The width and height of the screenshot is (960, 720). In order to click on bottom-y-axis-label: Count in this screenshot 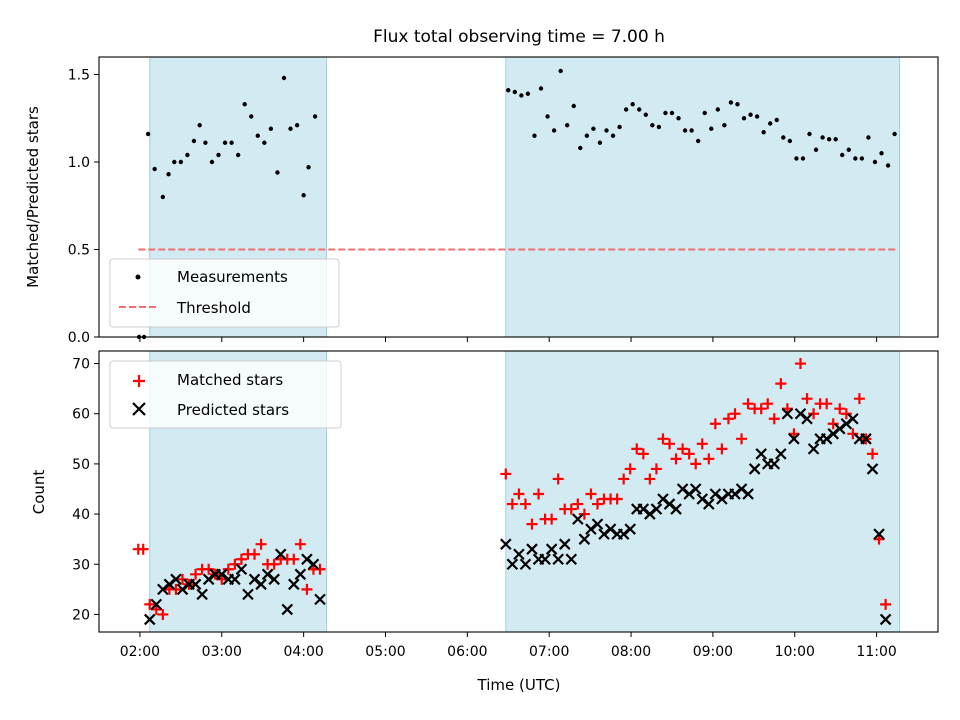, I will do `click(39, 492)`.